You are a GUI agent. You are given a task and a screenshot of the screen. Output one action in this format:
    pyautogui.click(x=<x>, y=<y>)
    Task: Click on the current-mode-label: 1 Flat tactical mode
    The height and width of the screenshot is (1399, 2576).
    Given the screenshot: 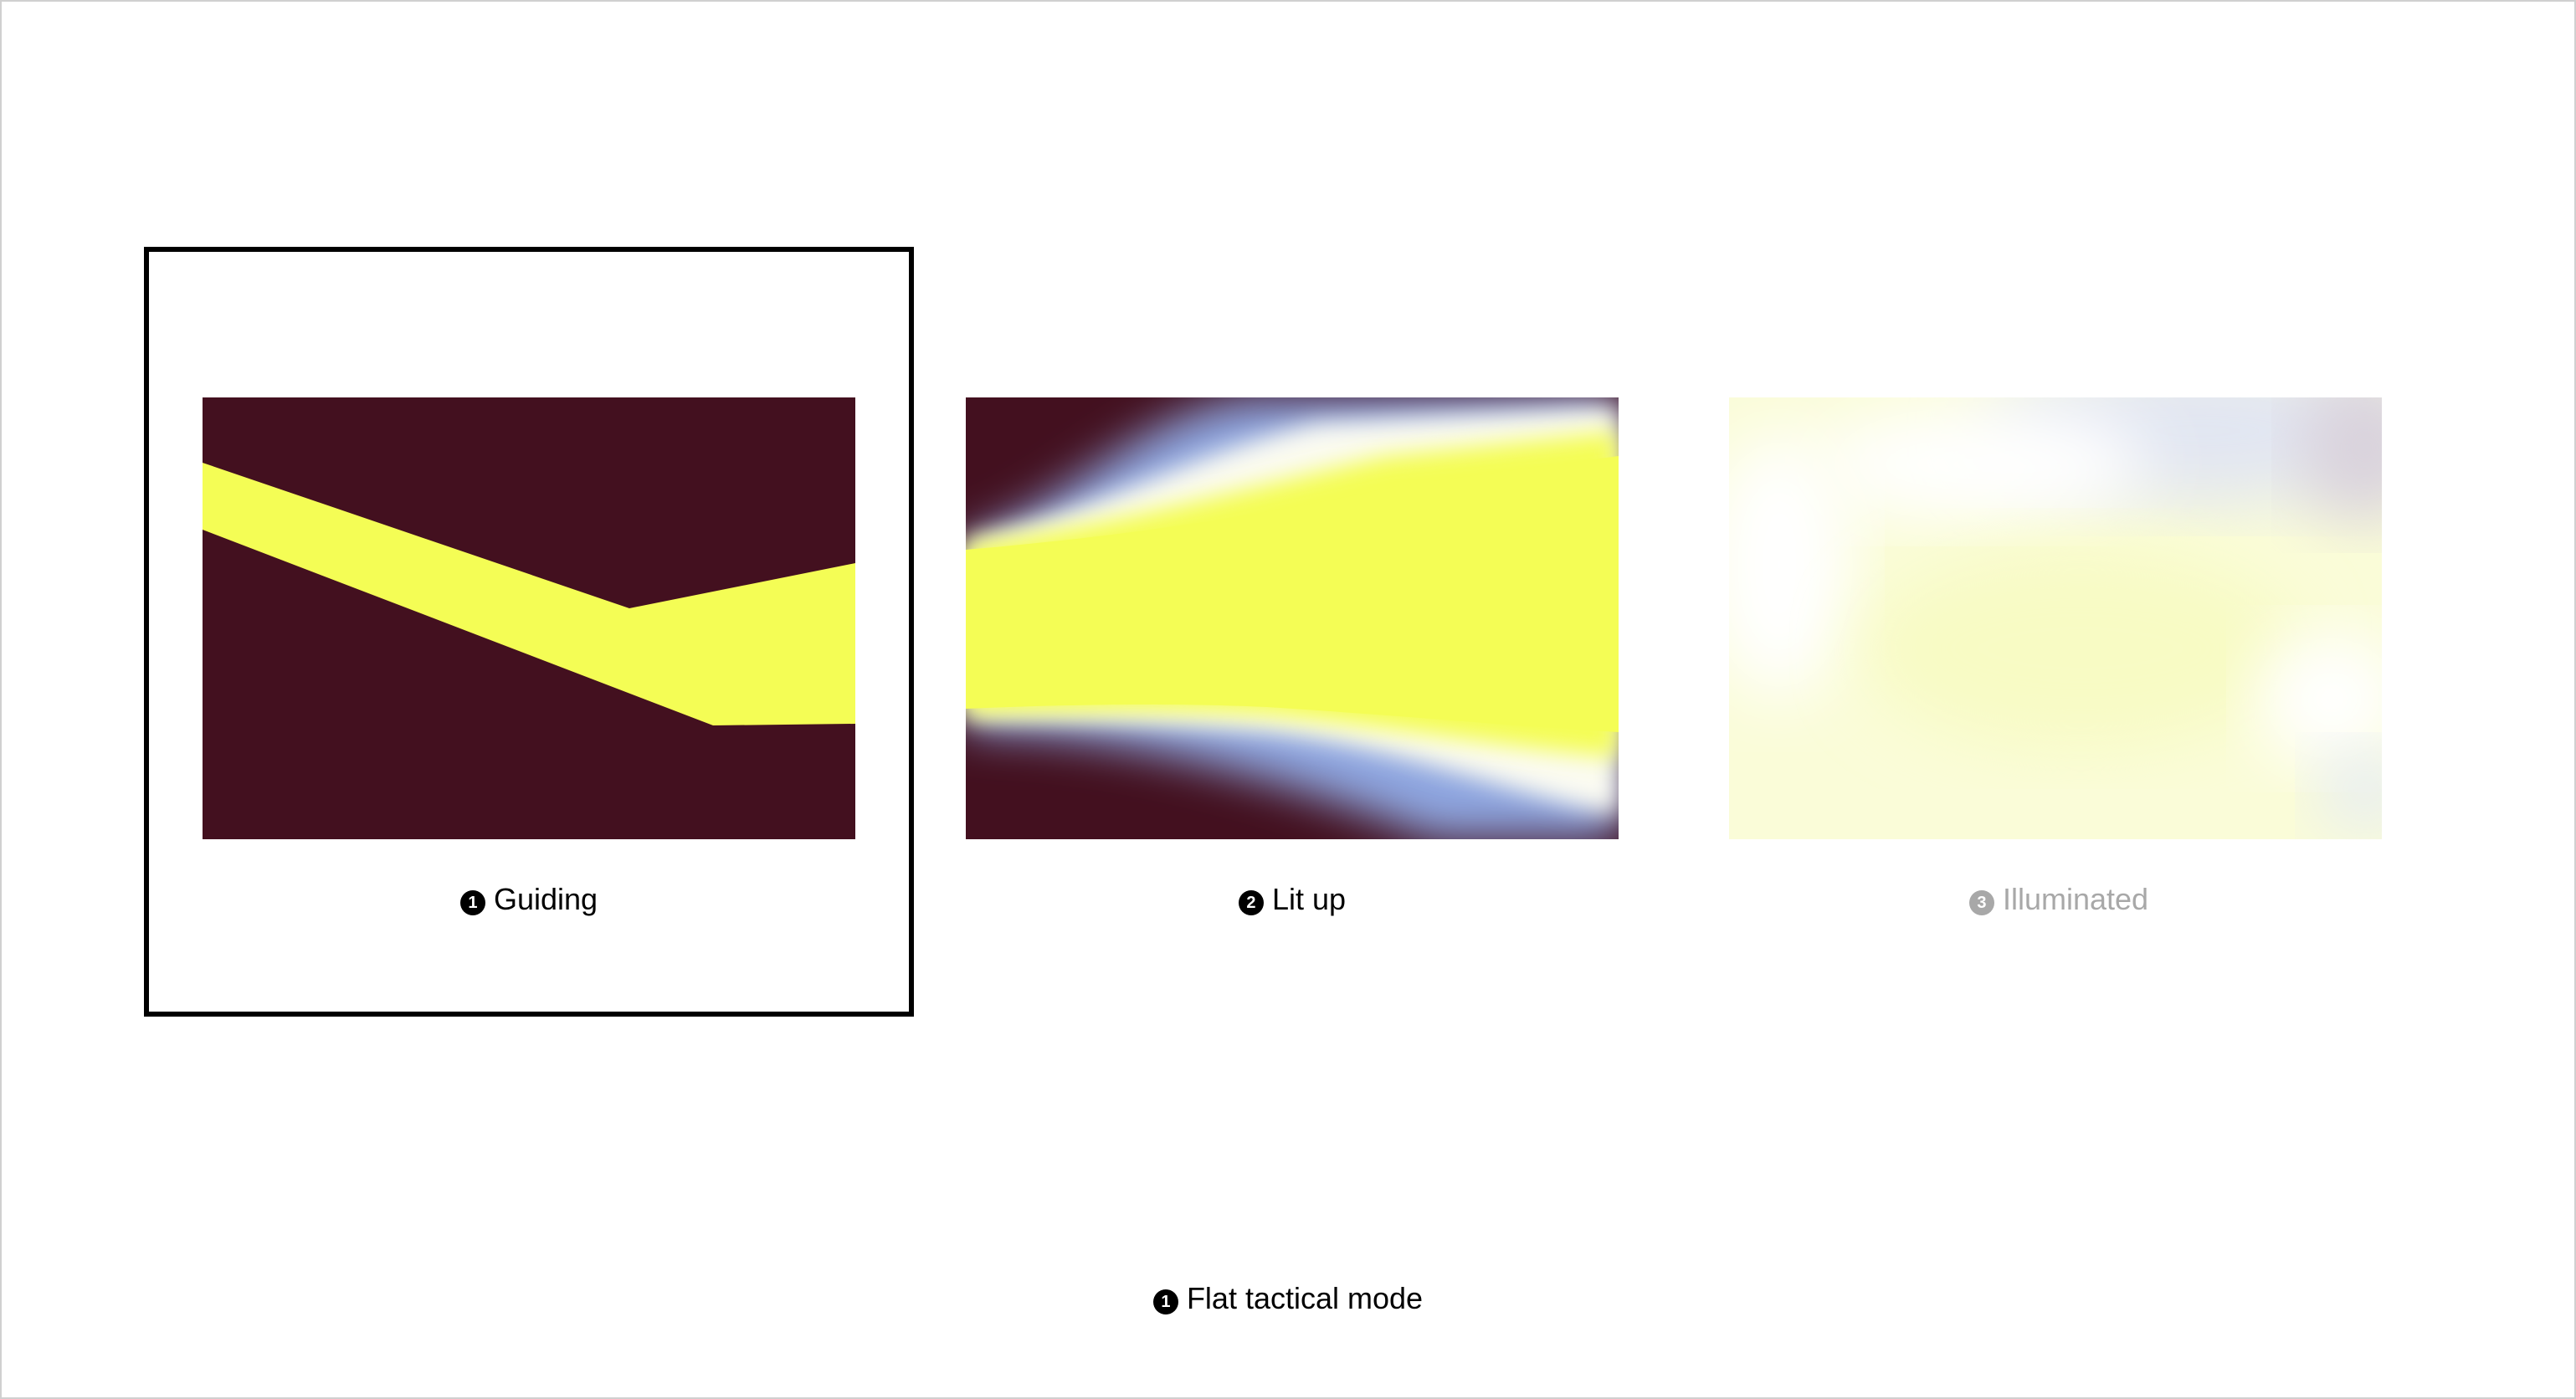 What is the action you would take?
    pyautogui.click(x=1288, y=1298)
    